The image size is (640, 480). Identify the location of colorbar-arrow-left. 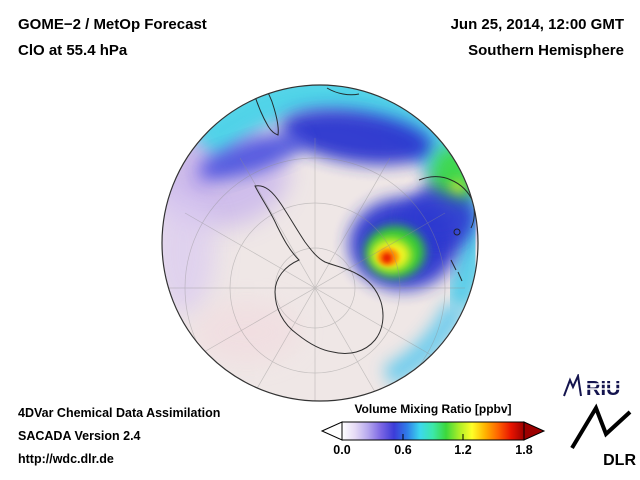
(331, 431).